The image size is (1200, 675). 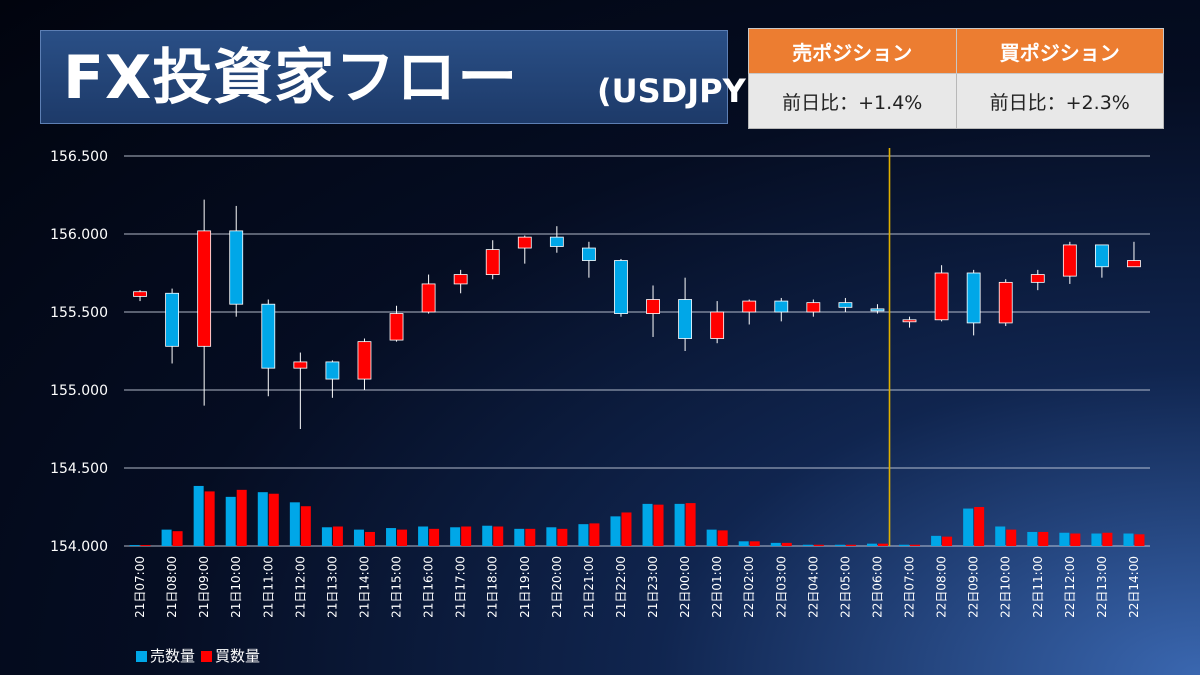 I want to click on currency-pair-label: (USDJPY), so click(x=679, y=91).